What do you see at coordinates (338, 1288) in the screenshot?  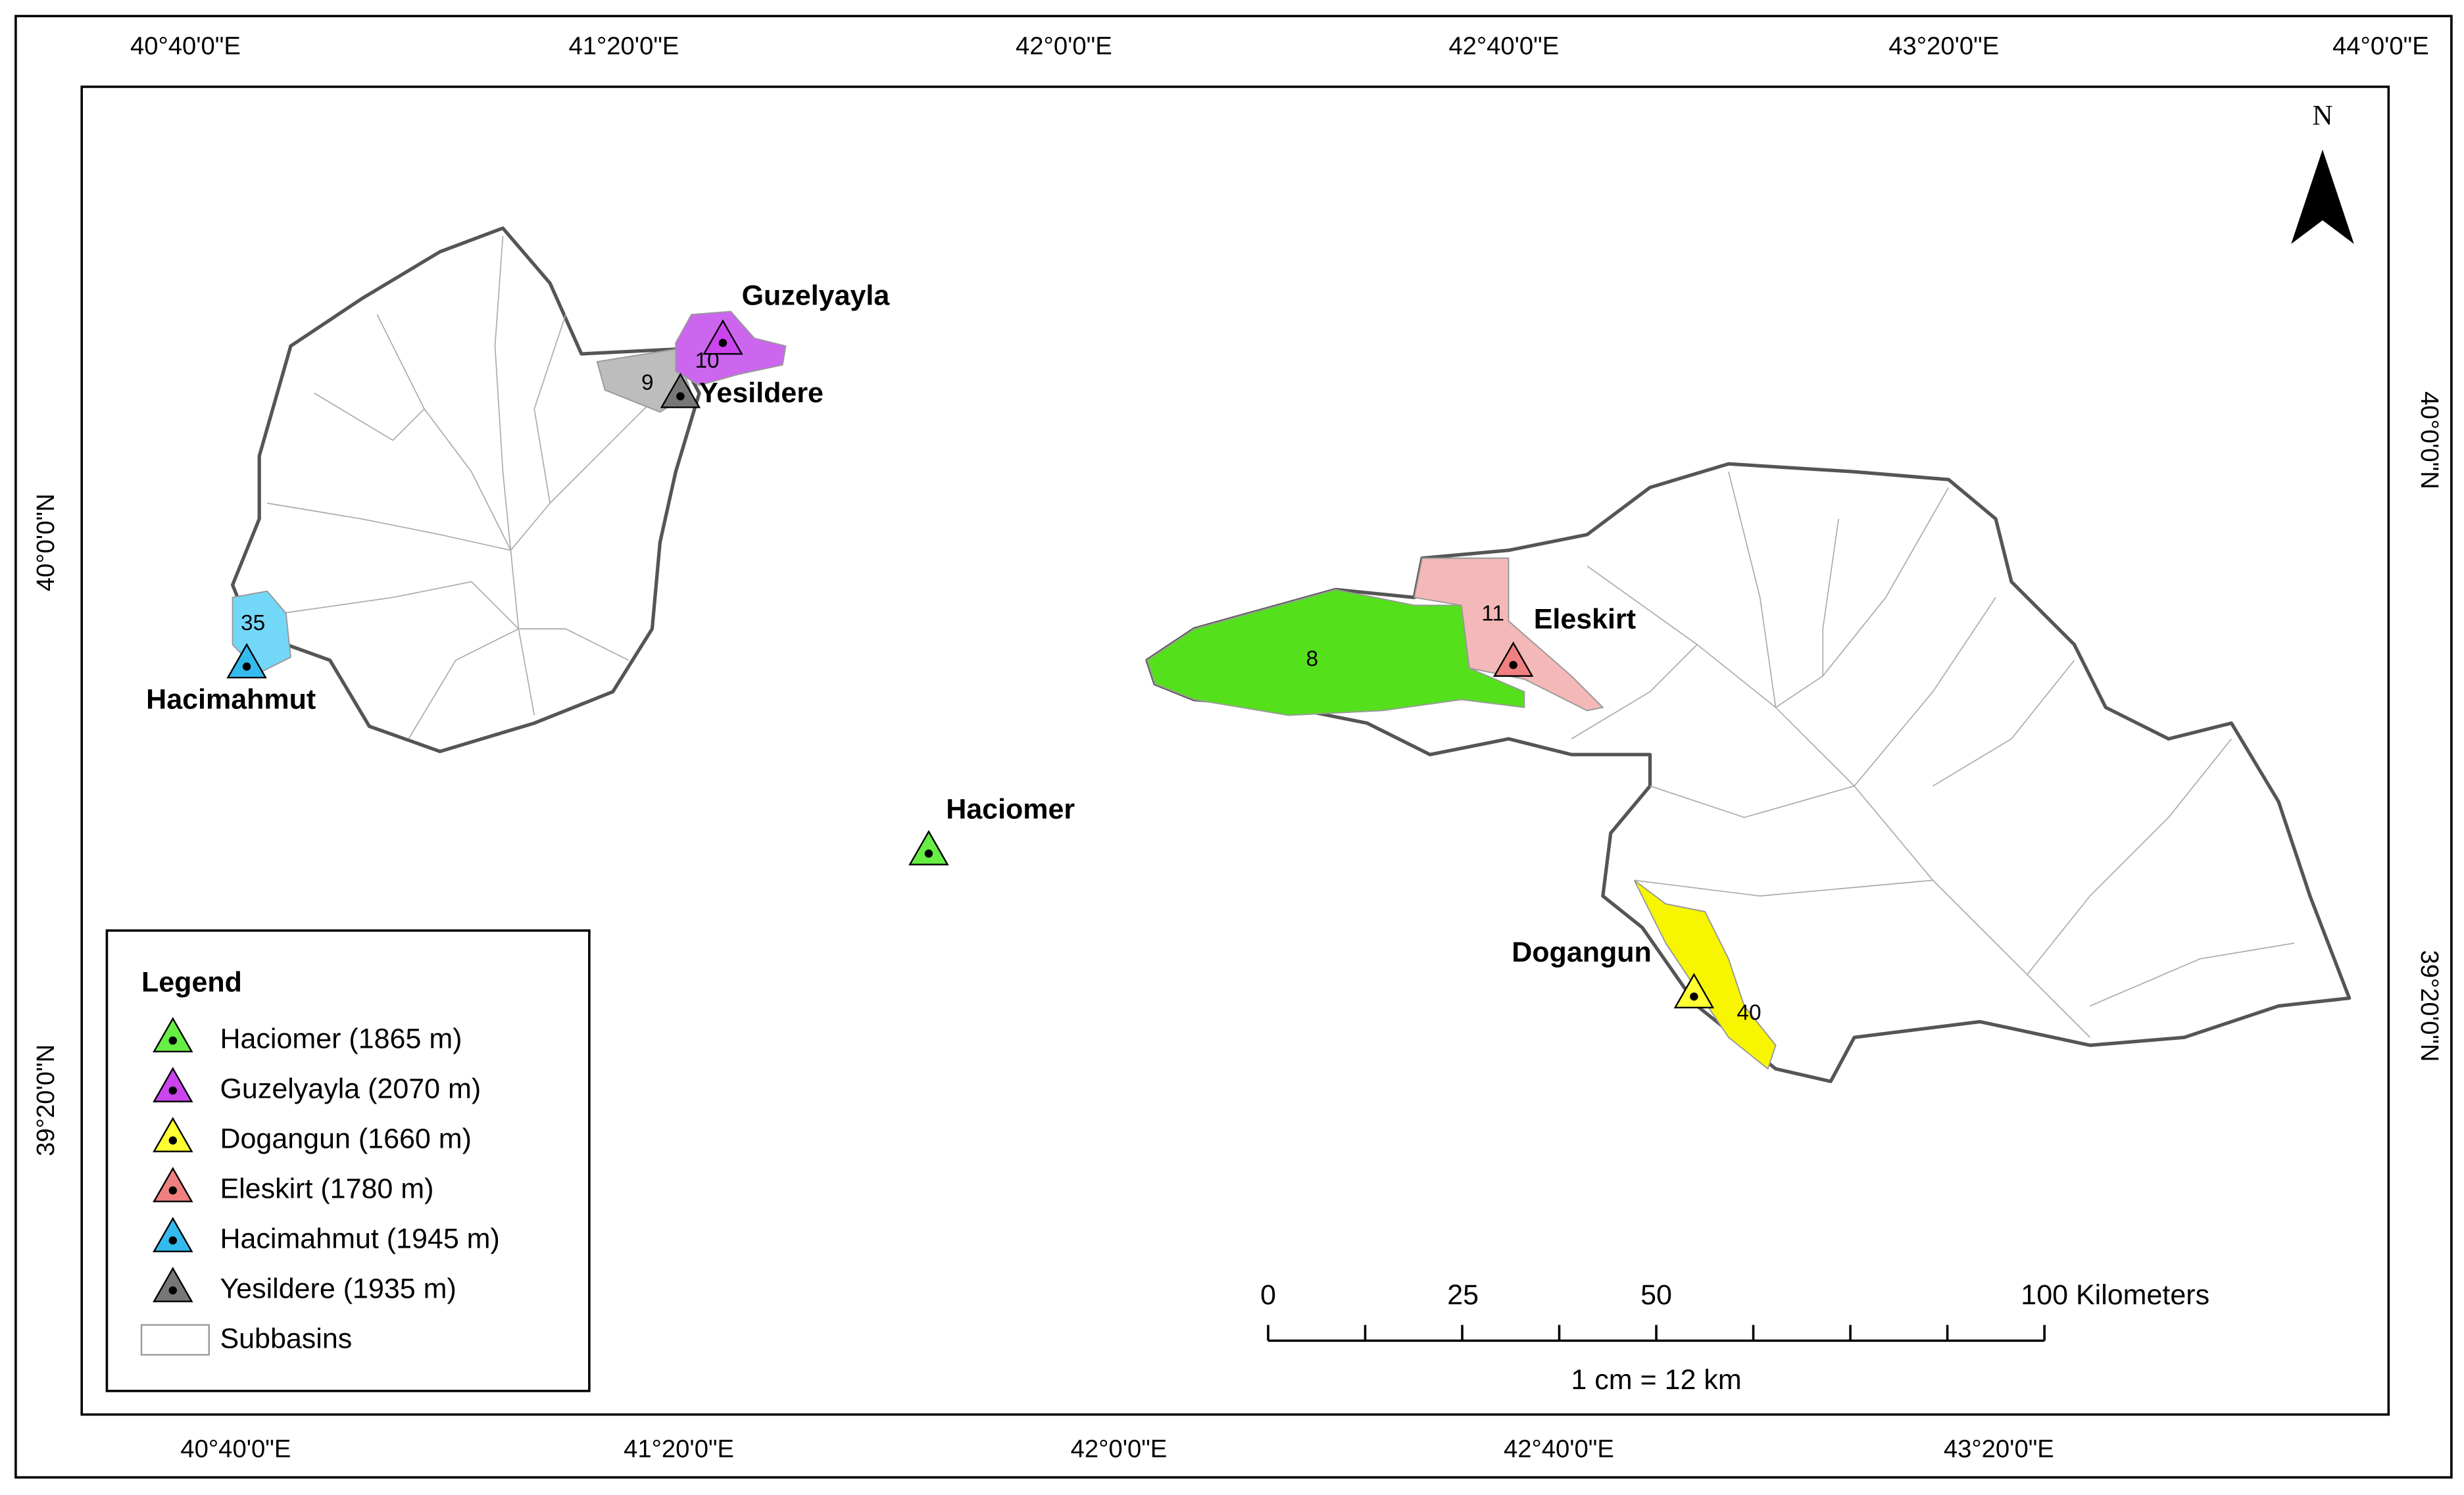 I see `legend-label: Yesildere (1935 m)` at bounding box center [338, 1288].